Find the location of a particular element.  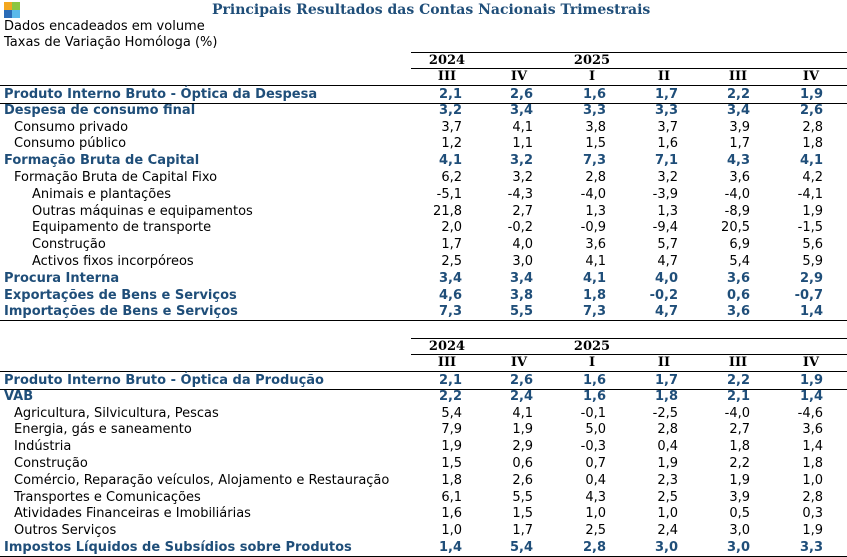

row-label: Procura Interna is located at coordinates (62, 278).